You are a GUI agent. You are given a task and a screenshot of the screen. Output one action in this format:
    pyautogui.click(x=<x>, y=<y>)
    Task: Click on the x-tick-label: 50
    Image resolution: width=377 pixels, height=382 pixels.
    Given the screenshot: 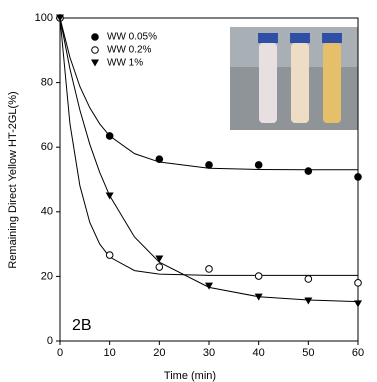 What is the action you would take?
    pyautogui.click(x=308, y=353)
    